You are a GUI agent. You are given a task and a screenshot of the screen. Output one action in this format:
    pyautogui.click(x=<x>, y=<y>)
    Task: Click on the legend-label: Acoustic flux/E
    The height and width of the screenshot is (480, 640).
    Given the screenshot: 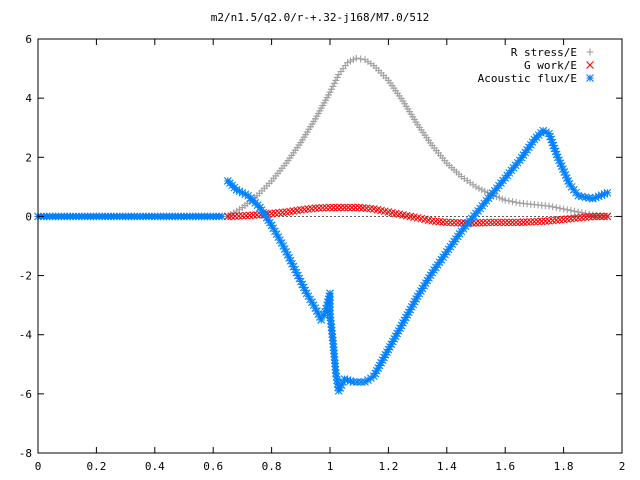 What is the action you would take?
    pyautogui.click(x=527, y=78)
    